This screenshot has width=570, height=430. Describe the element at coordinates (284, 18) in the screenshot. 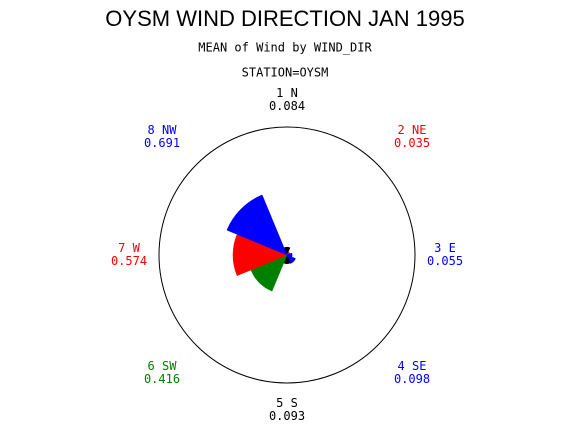

I see `chart-title: OYSM WIND DIRECTION JAN 1995` at that location.